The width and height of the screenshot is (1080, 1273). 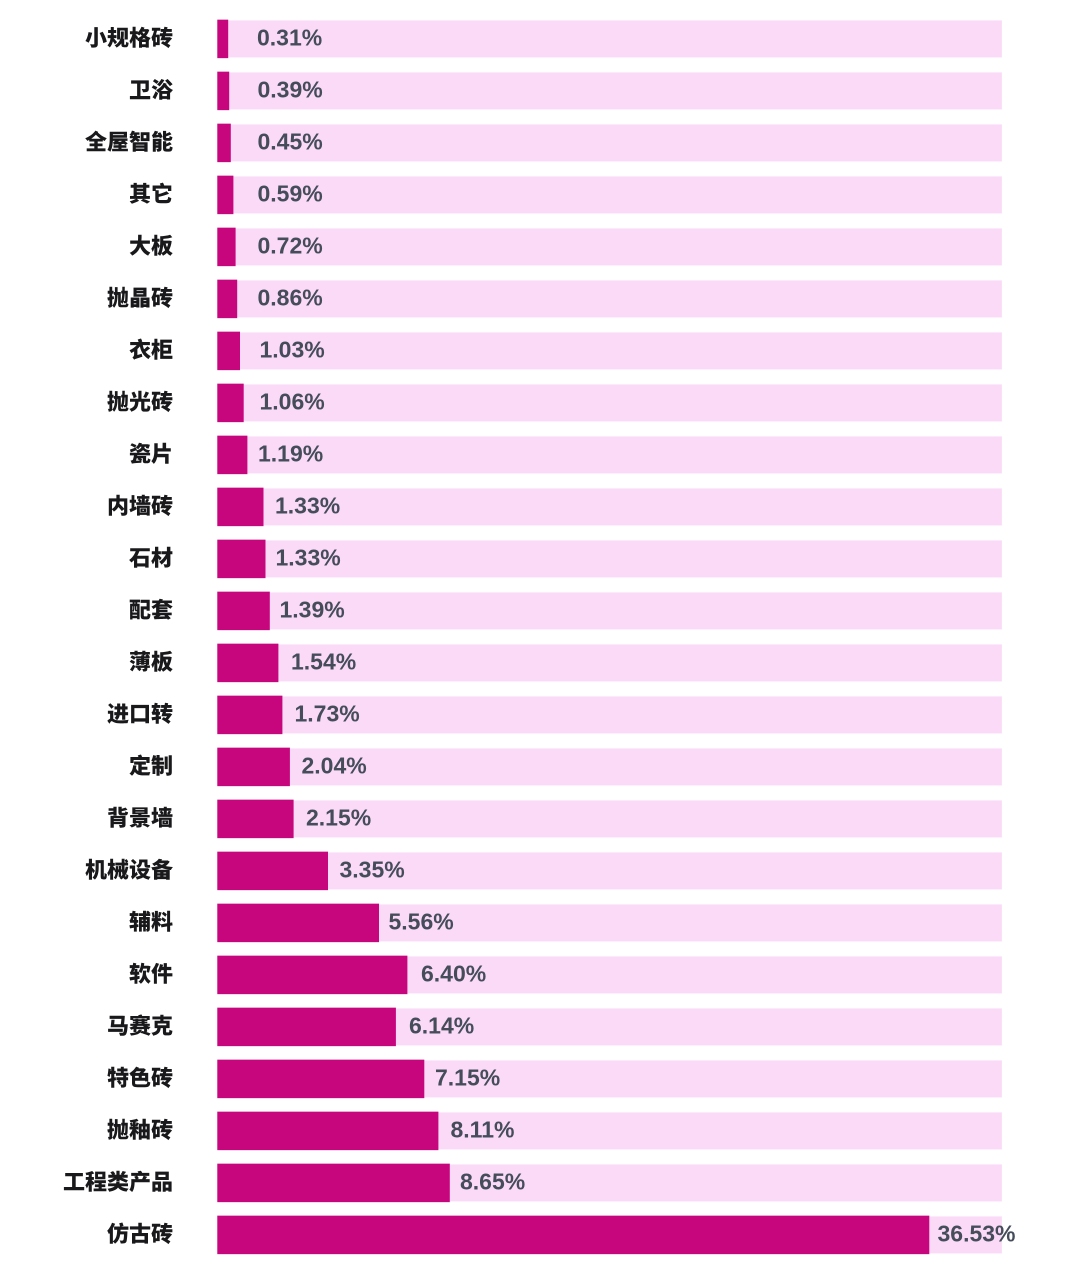 What do you see at coordinates (290, 142) in the screenshot?
I see `svg-text: 0.45%` at bounding box center [290, 142].